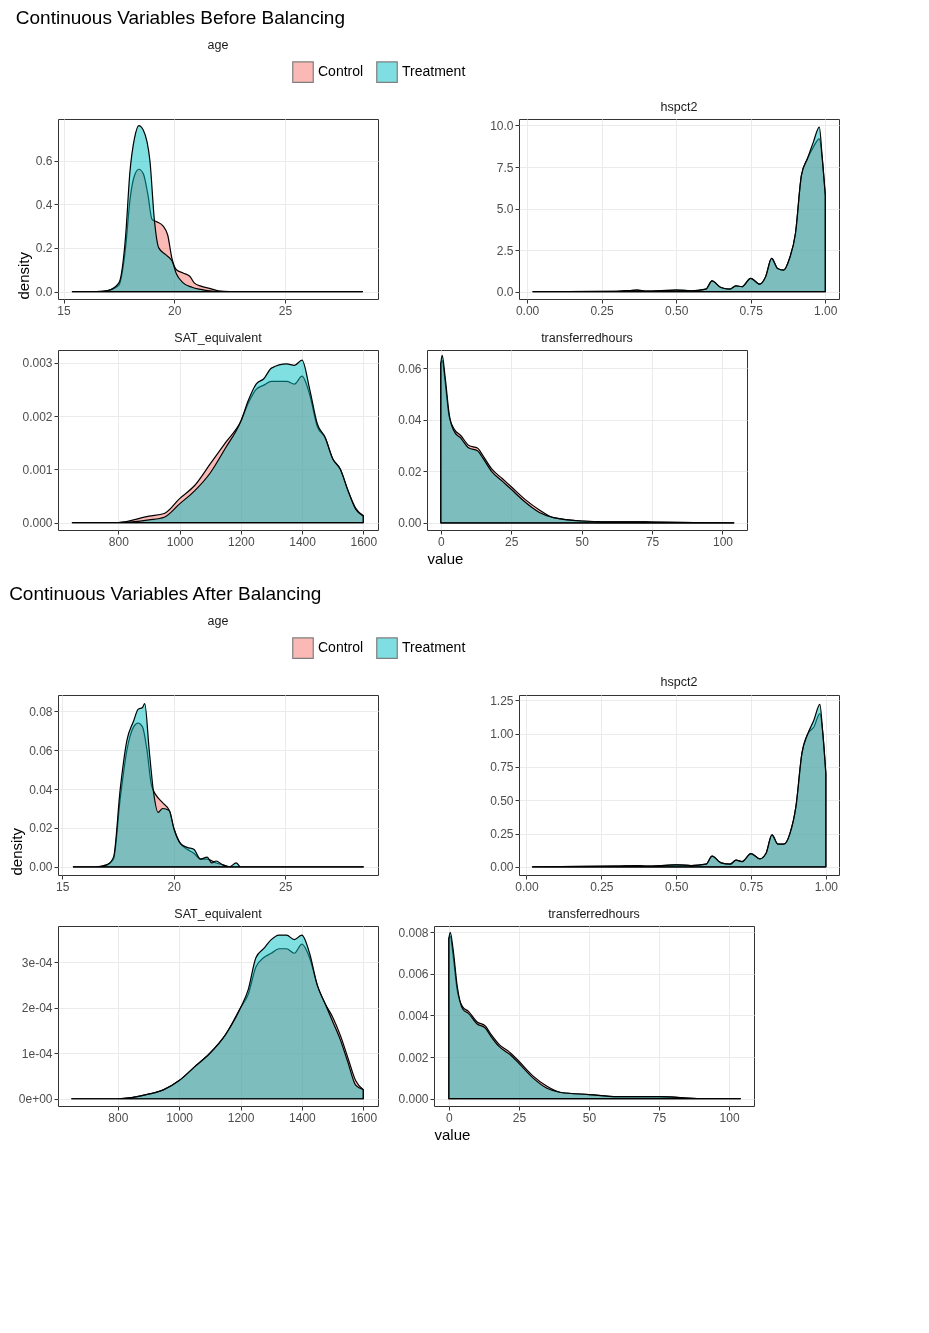 This screenshot has width=929, height=1333. Describe the element at coordinates (502, 800) in the screenshot. I see `y-tick-label: 0.50` at that location.